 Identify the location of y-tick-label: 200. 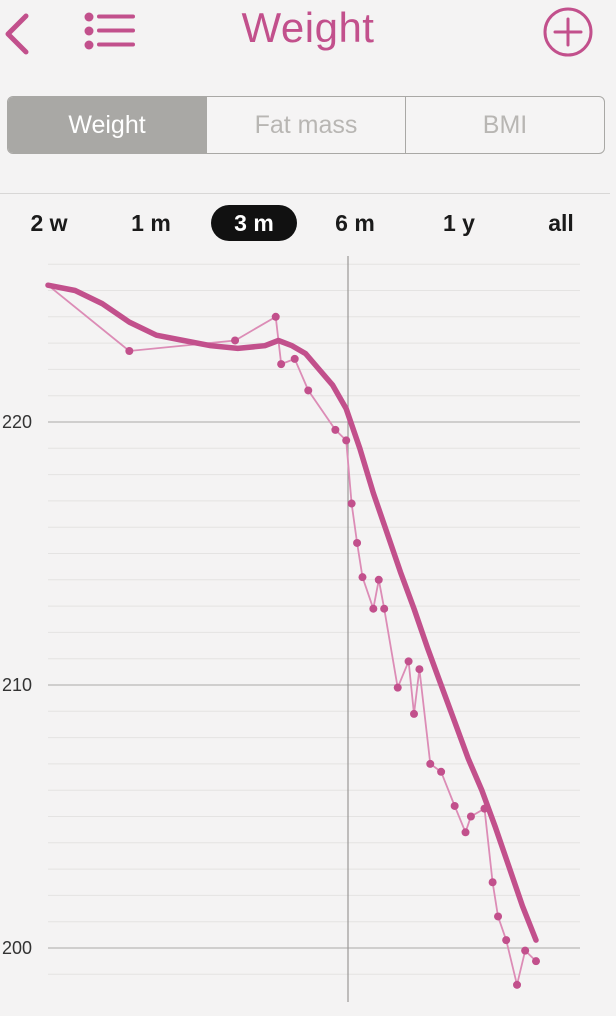
(17, 948).